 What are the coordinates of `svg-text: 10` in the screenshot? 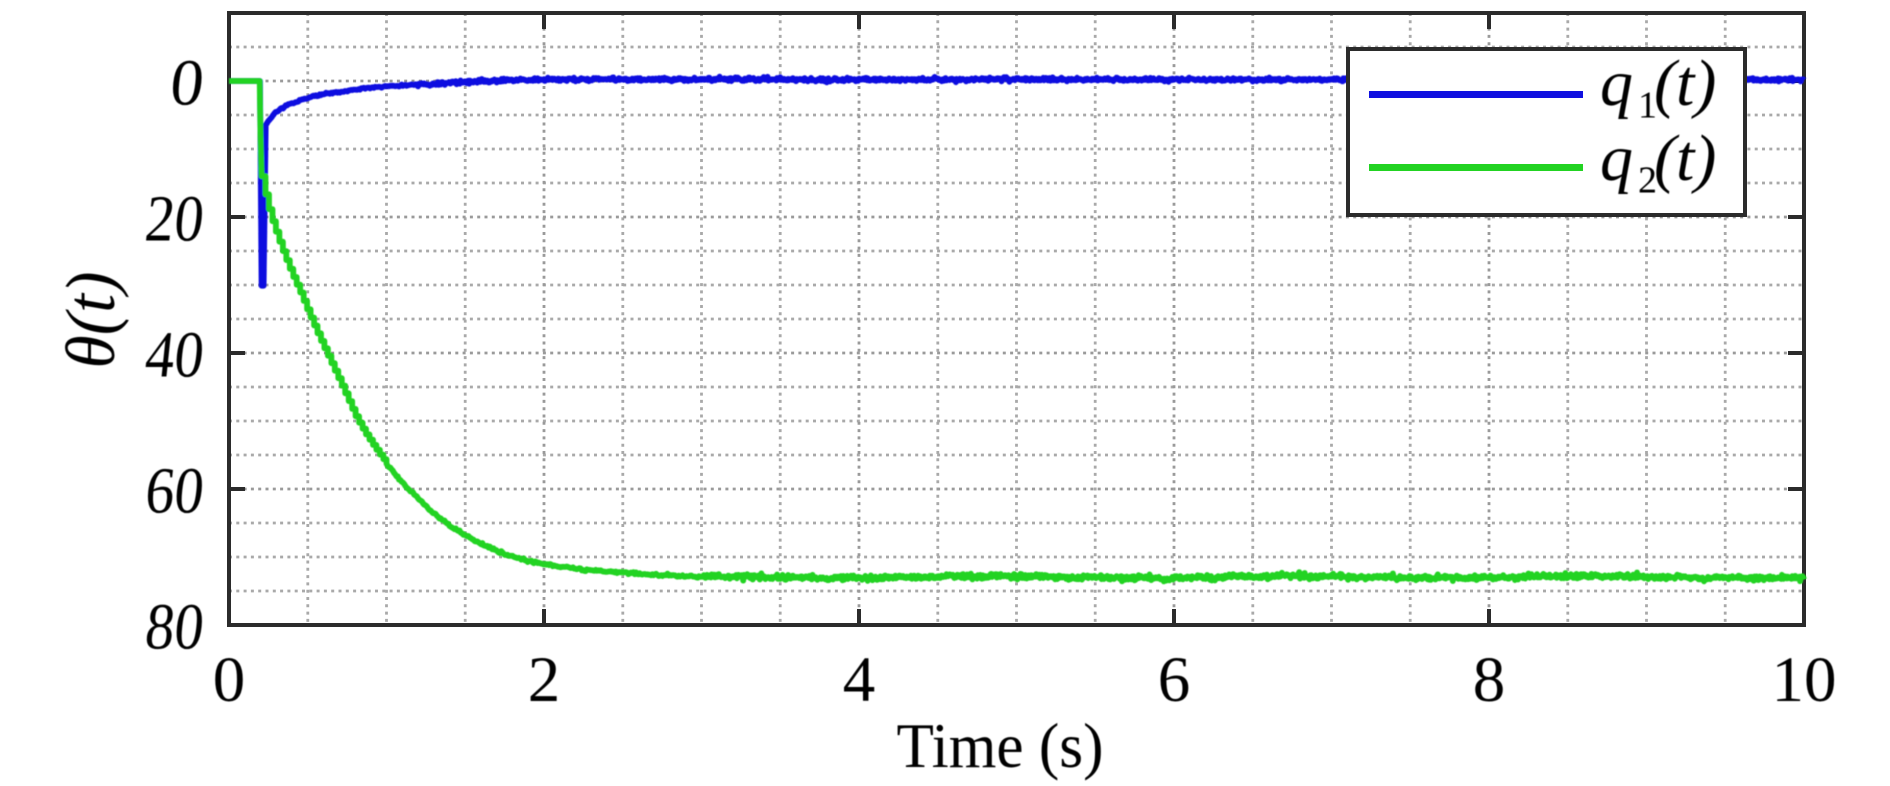 It's located at (1804, 680).